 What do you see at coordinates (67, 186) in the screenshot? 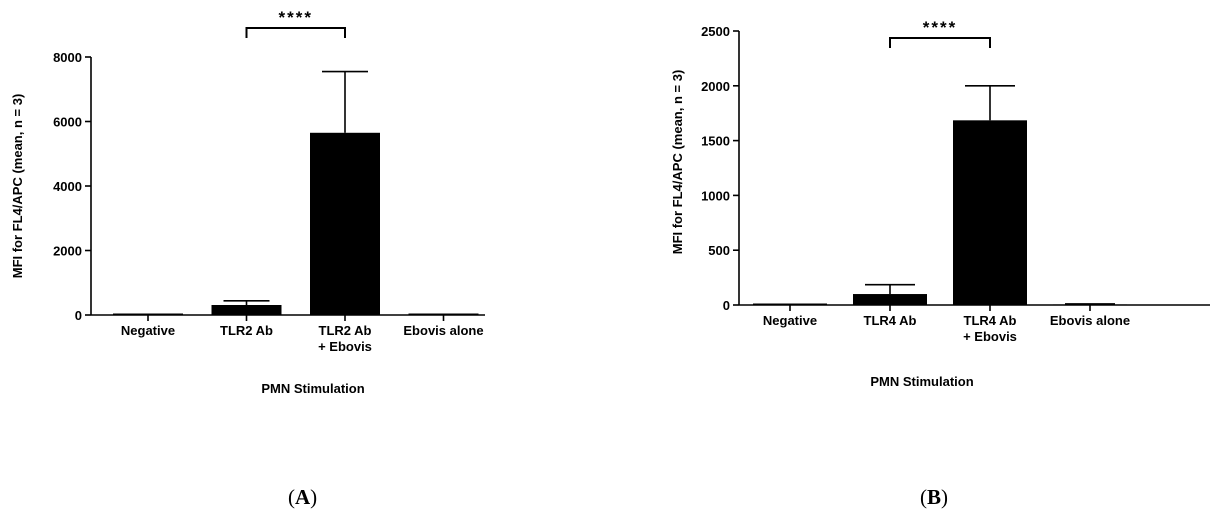
I see `y-tick-label: 4000` at bounding box center [67, 186].